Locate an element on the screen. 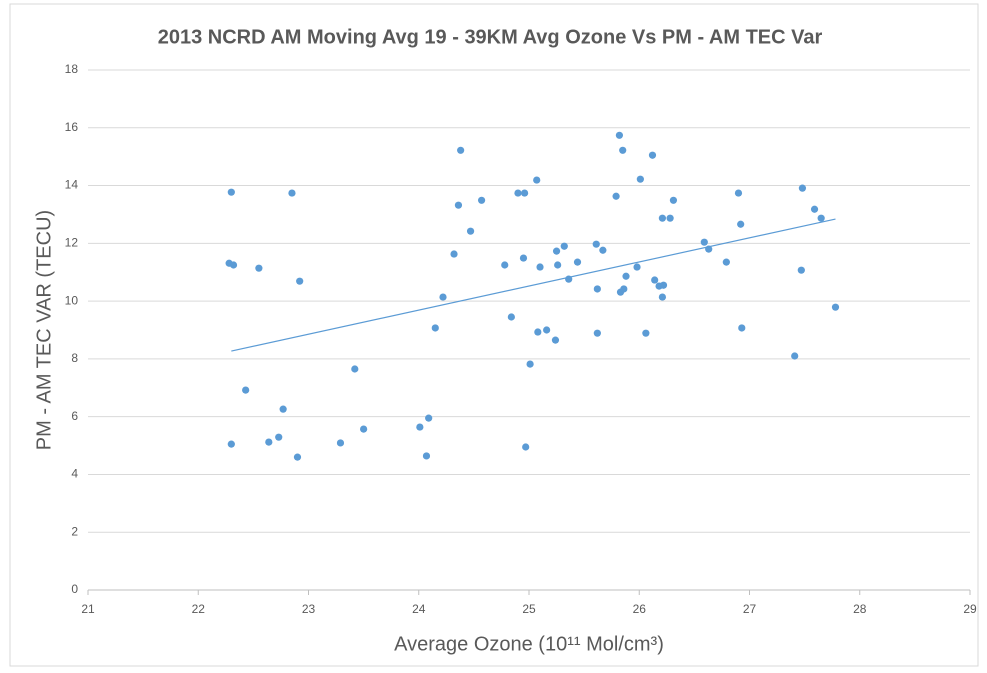 This screenshot has height=673, width=987. y-tick-label: 4 is located at coordinates (74, 474).